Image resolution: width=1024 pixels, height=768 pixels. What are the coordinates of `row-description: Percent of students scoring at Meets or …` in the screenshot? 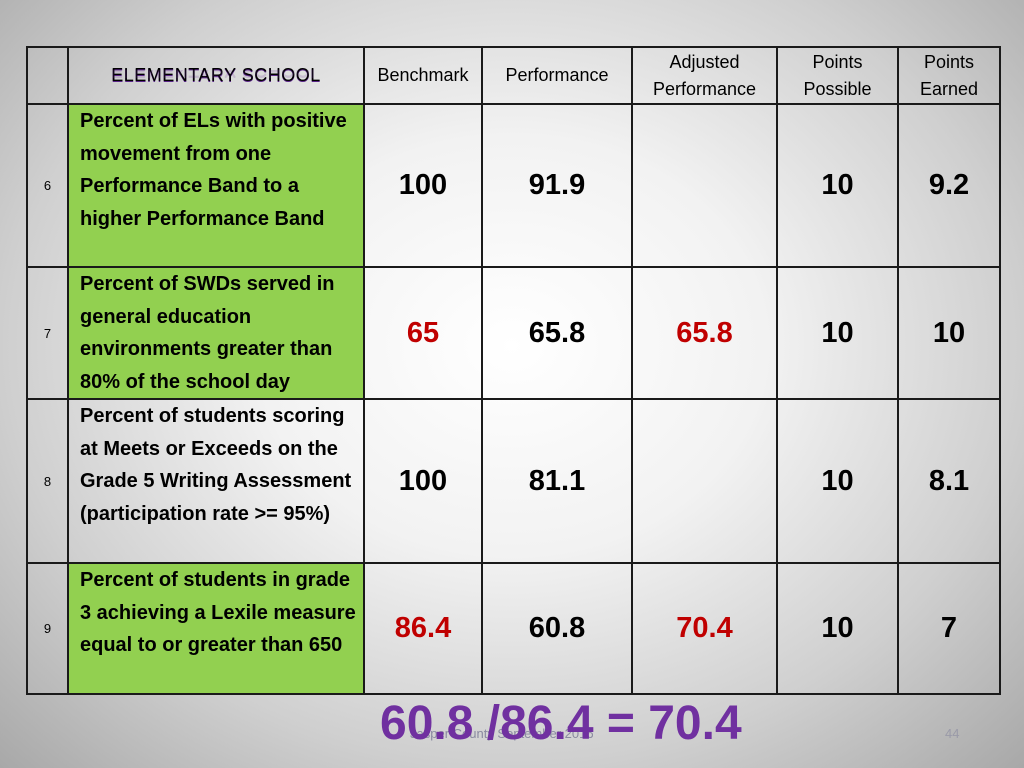 It's located at (216, 481).